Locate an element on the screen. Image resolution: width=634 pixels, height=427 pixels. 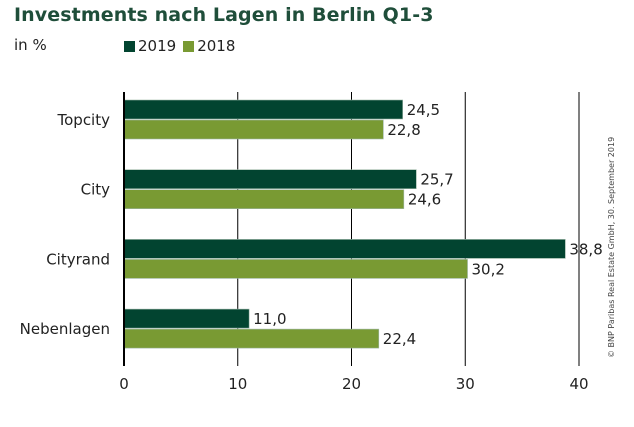
legend-swatch-2019 is located at coordinates (129, 46).